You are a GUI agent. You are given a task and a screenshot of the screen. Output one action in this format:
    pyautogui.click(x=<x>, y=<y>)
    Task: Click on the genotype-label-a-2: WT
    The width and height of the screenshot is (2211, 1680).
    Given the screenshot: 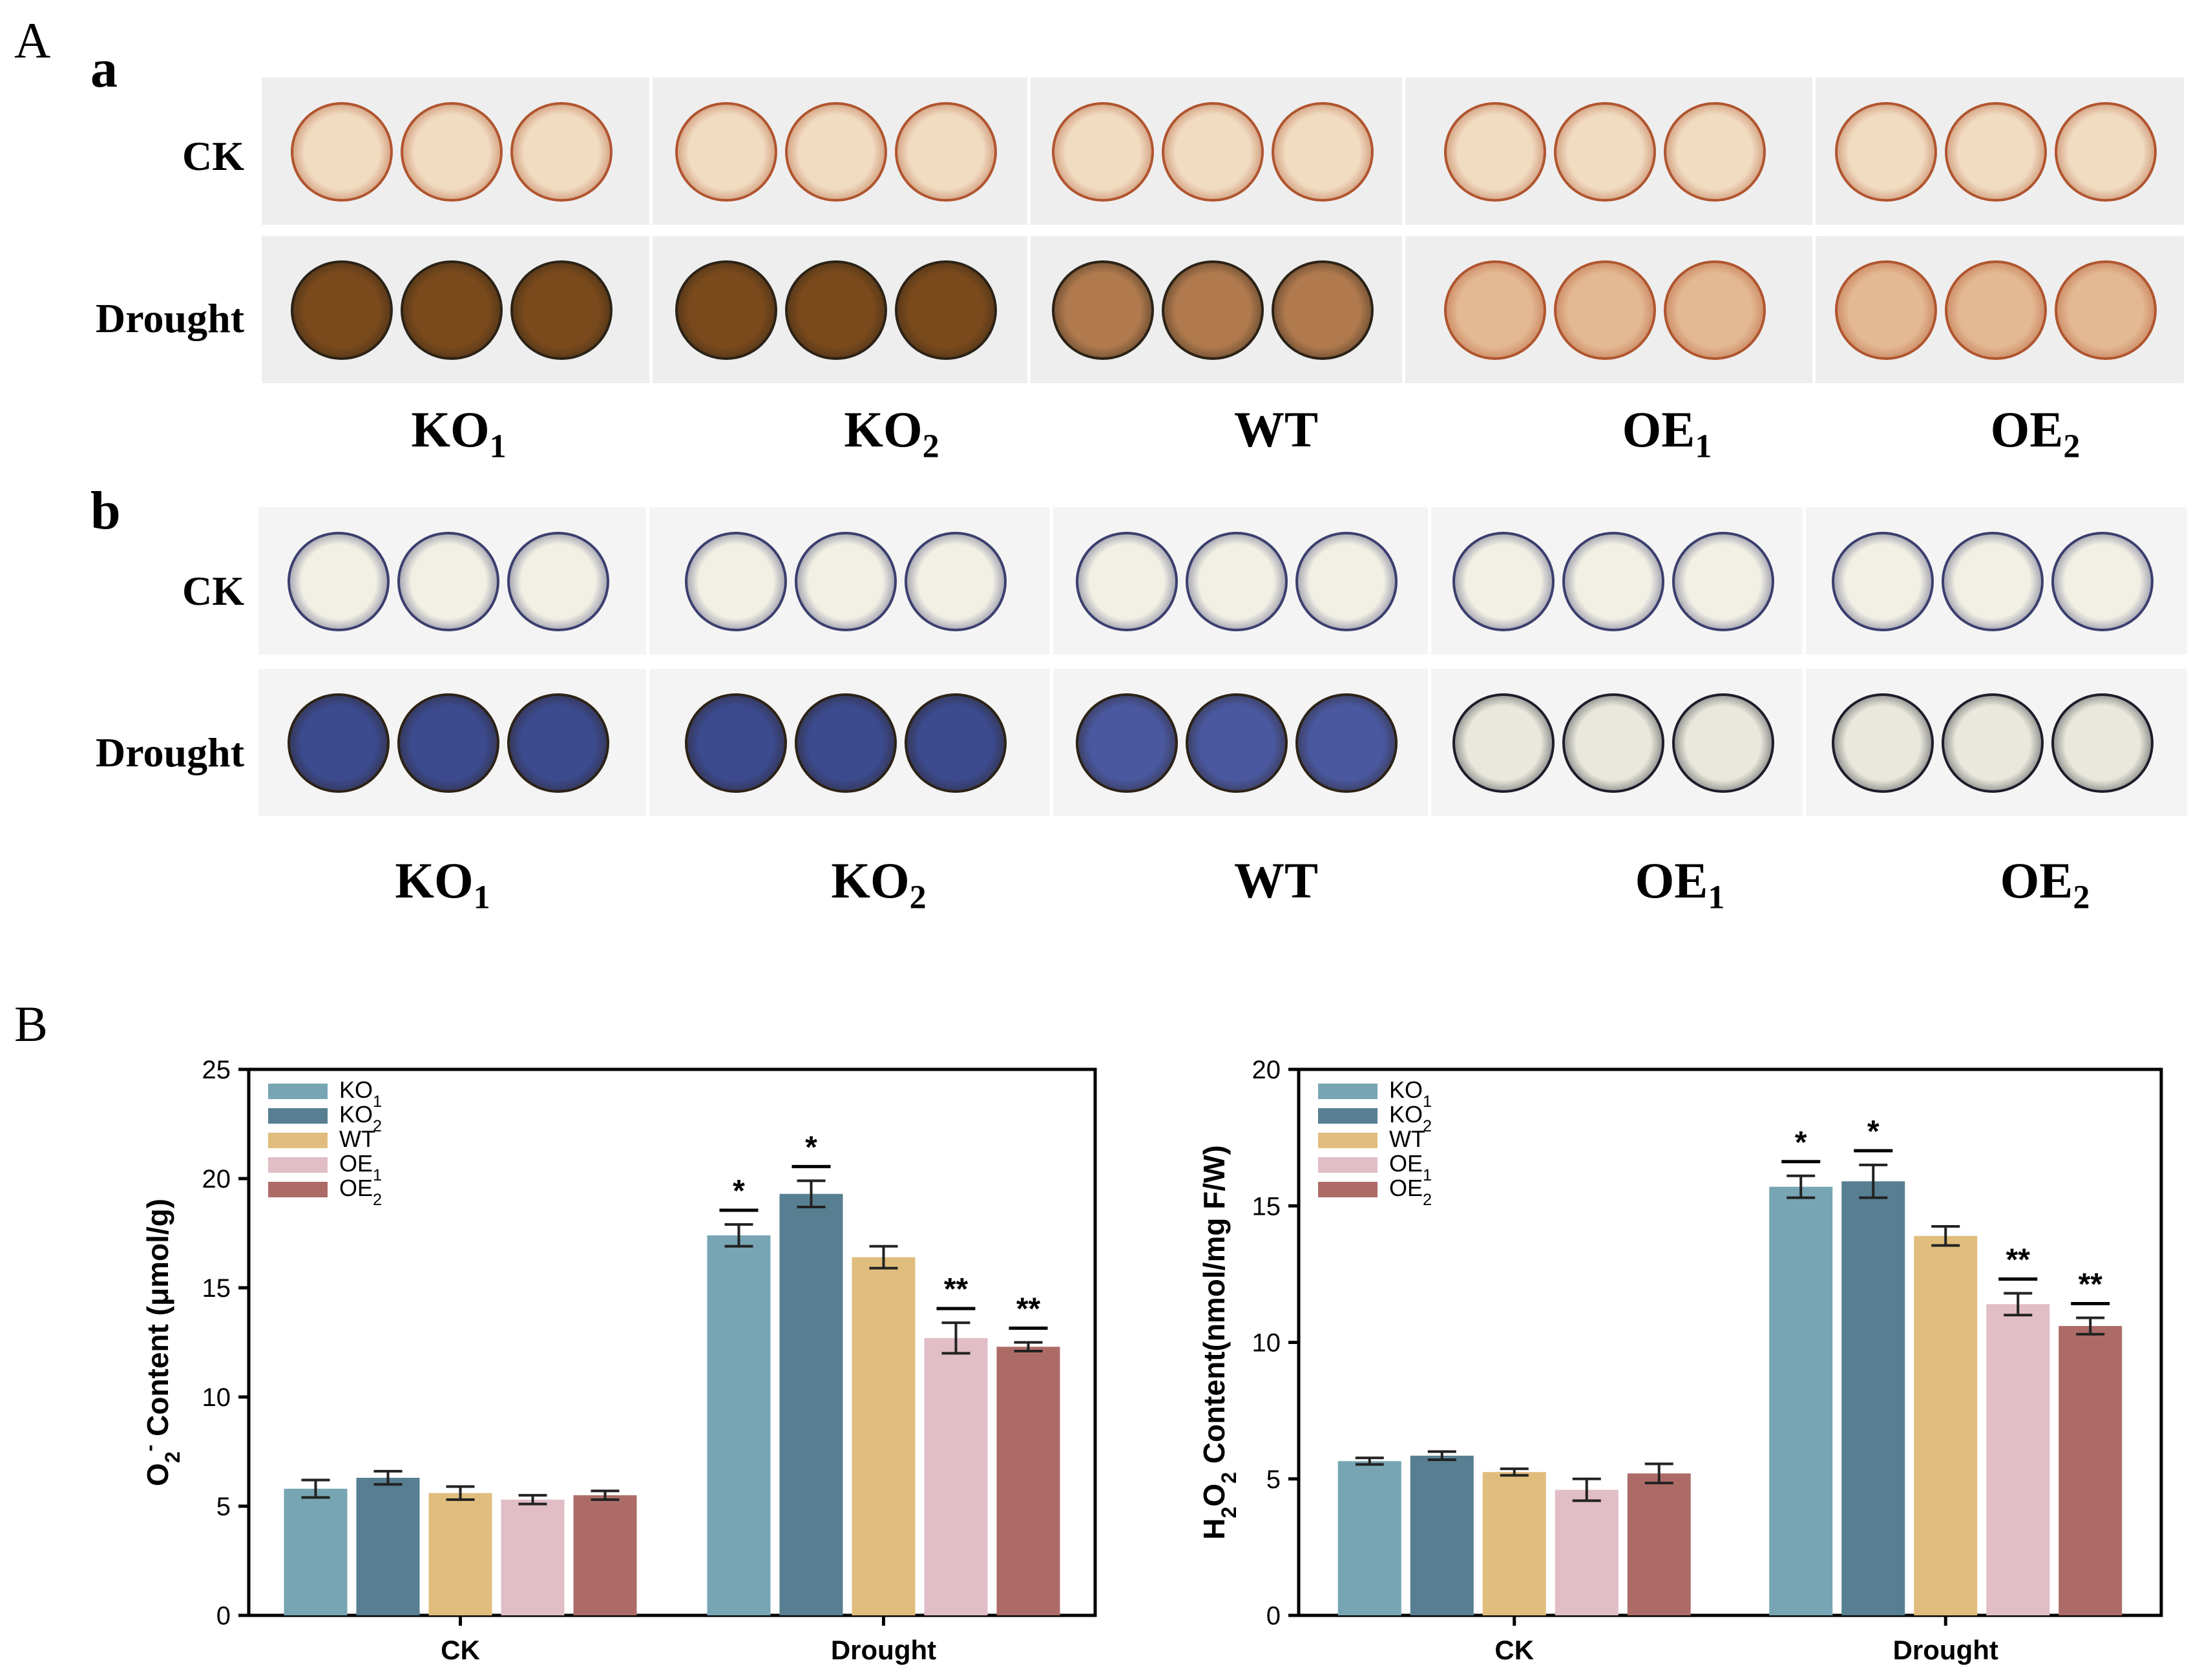 What is the action you would take?
    pyautogui.click(x=1276, y=429)
    